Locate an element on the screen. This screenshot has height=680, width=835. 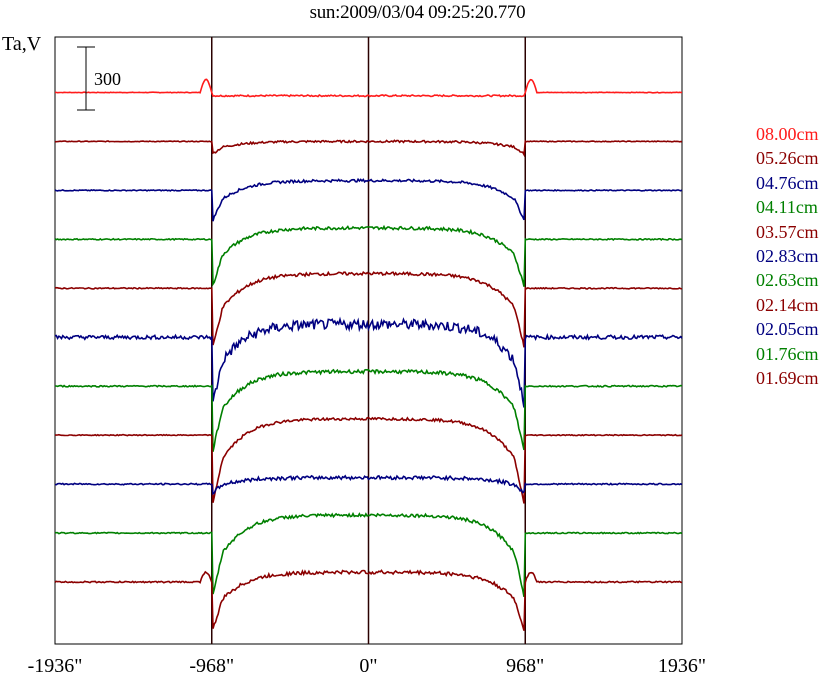
legend-entry: 04.11cm is located at coordinates (787, 207).